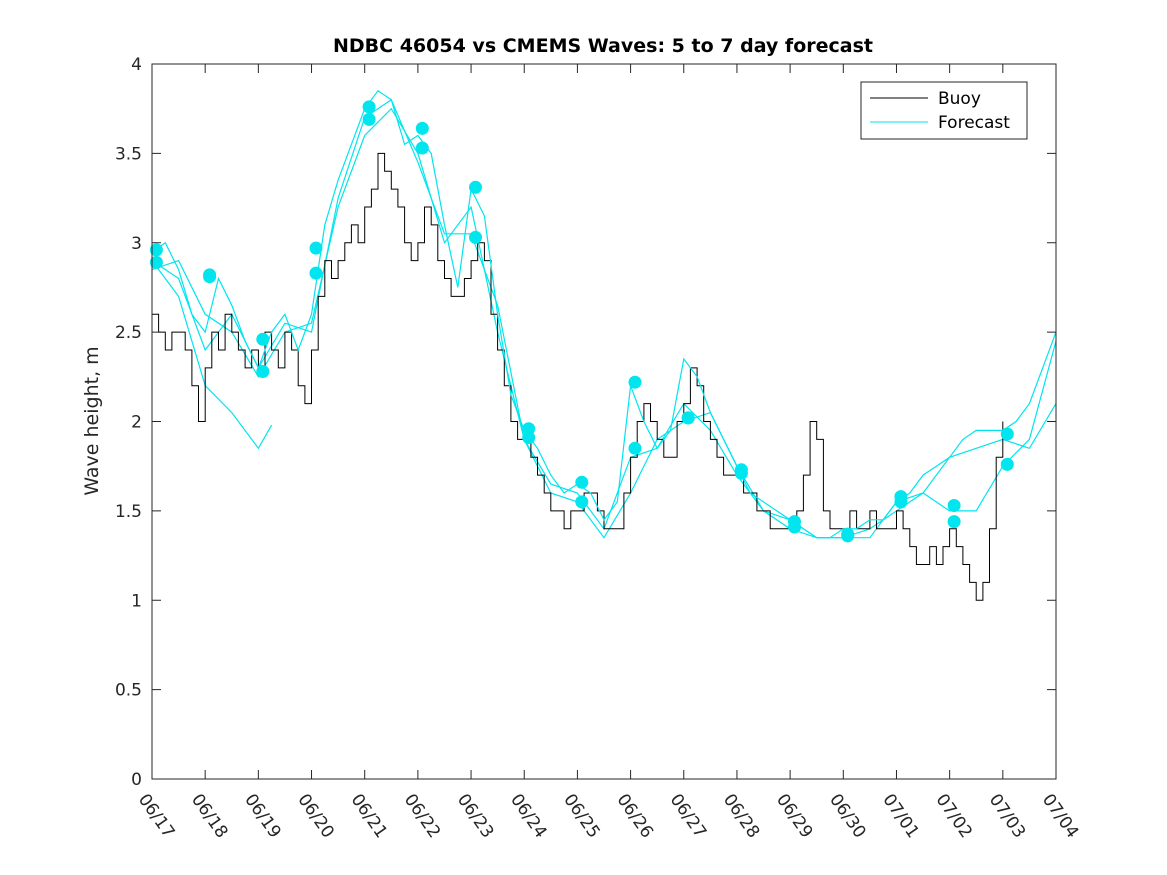 This screenshot has width=1167, height=875. I want to click on legend-forecast-label: Forecast, so click(974, 123).